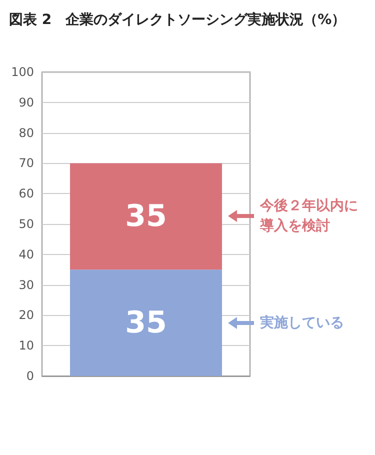  What do you see at coordinates (309, 216) in the screenshot?
I see `legend-label: 今後２年以内に導入を検討` at bounding box center [309, 216].